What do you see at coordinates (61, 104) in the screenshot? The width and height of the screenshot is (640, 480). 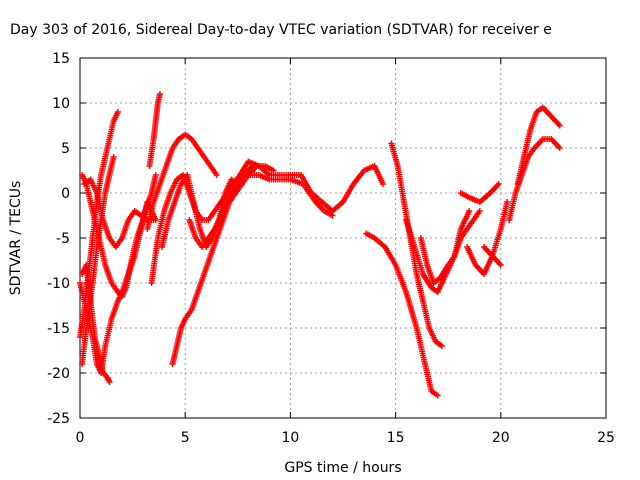 I see `y-tick-label: 10` at bounding box center [61, 104].